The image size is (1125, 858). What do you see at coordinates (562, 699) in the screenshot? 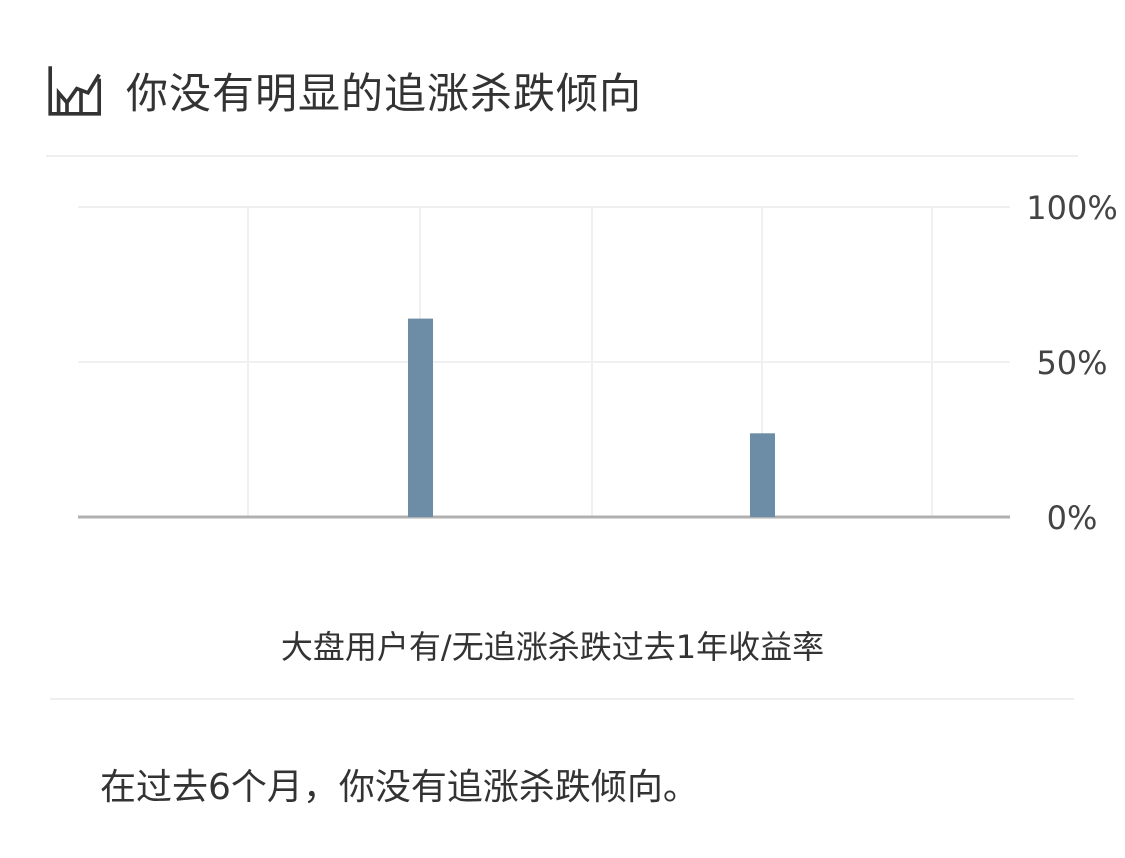
I see `chart-divider` at bounding box center [562, 699].